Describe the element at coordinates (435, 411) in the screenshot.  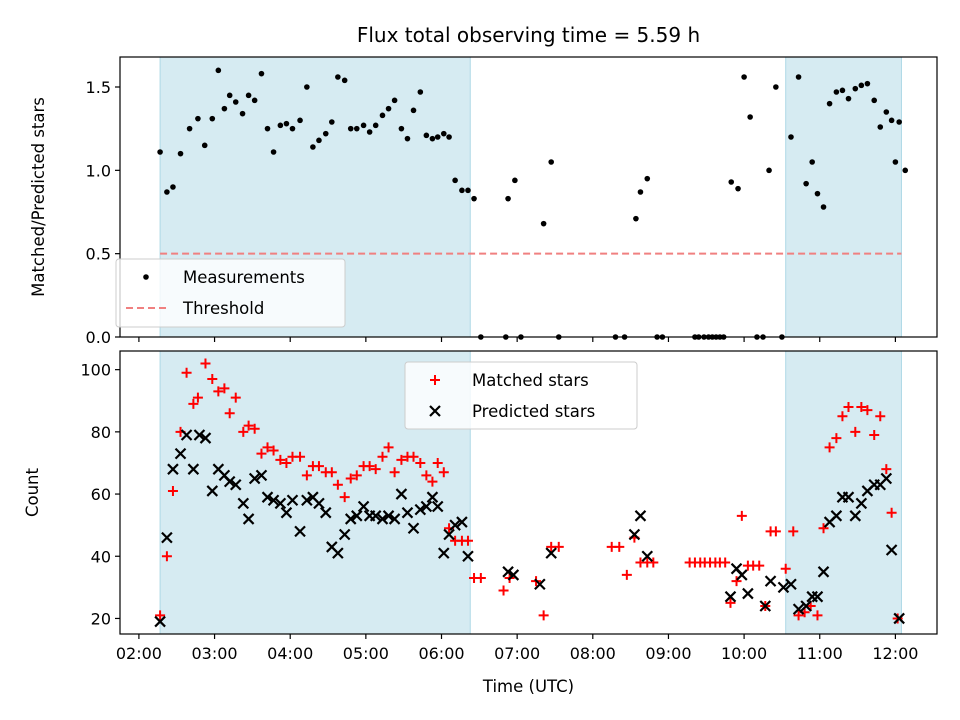
I see `legend-marker-predicted` at that location.